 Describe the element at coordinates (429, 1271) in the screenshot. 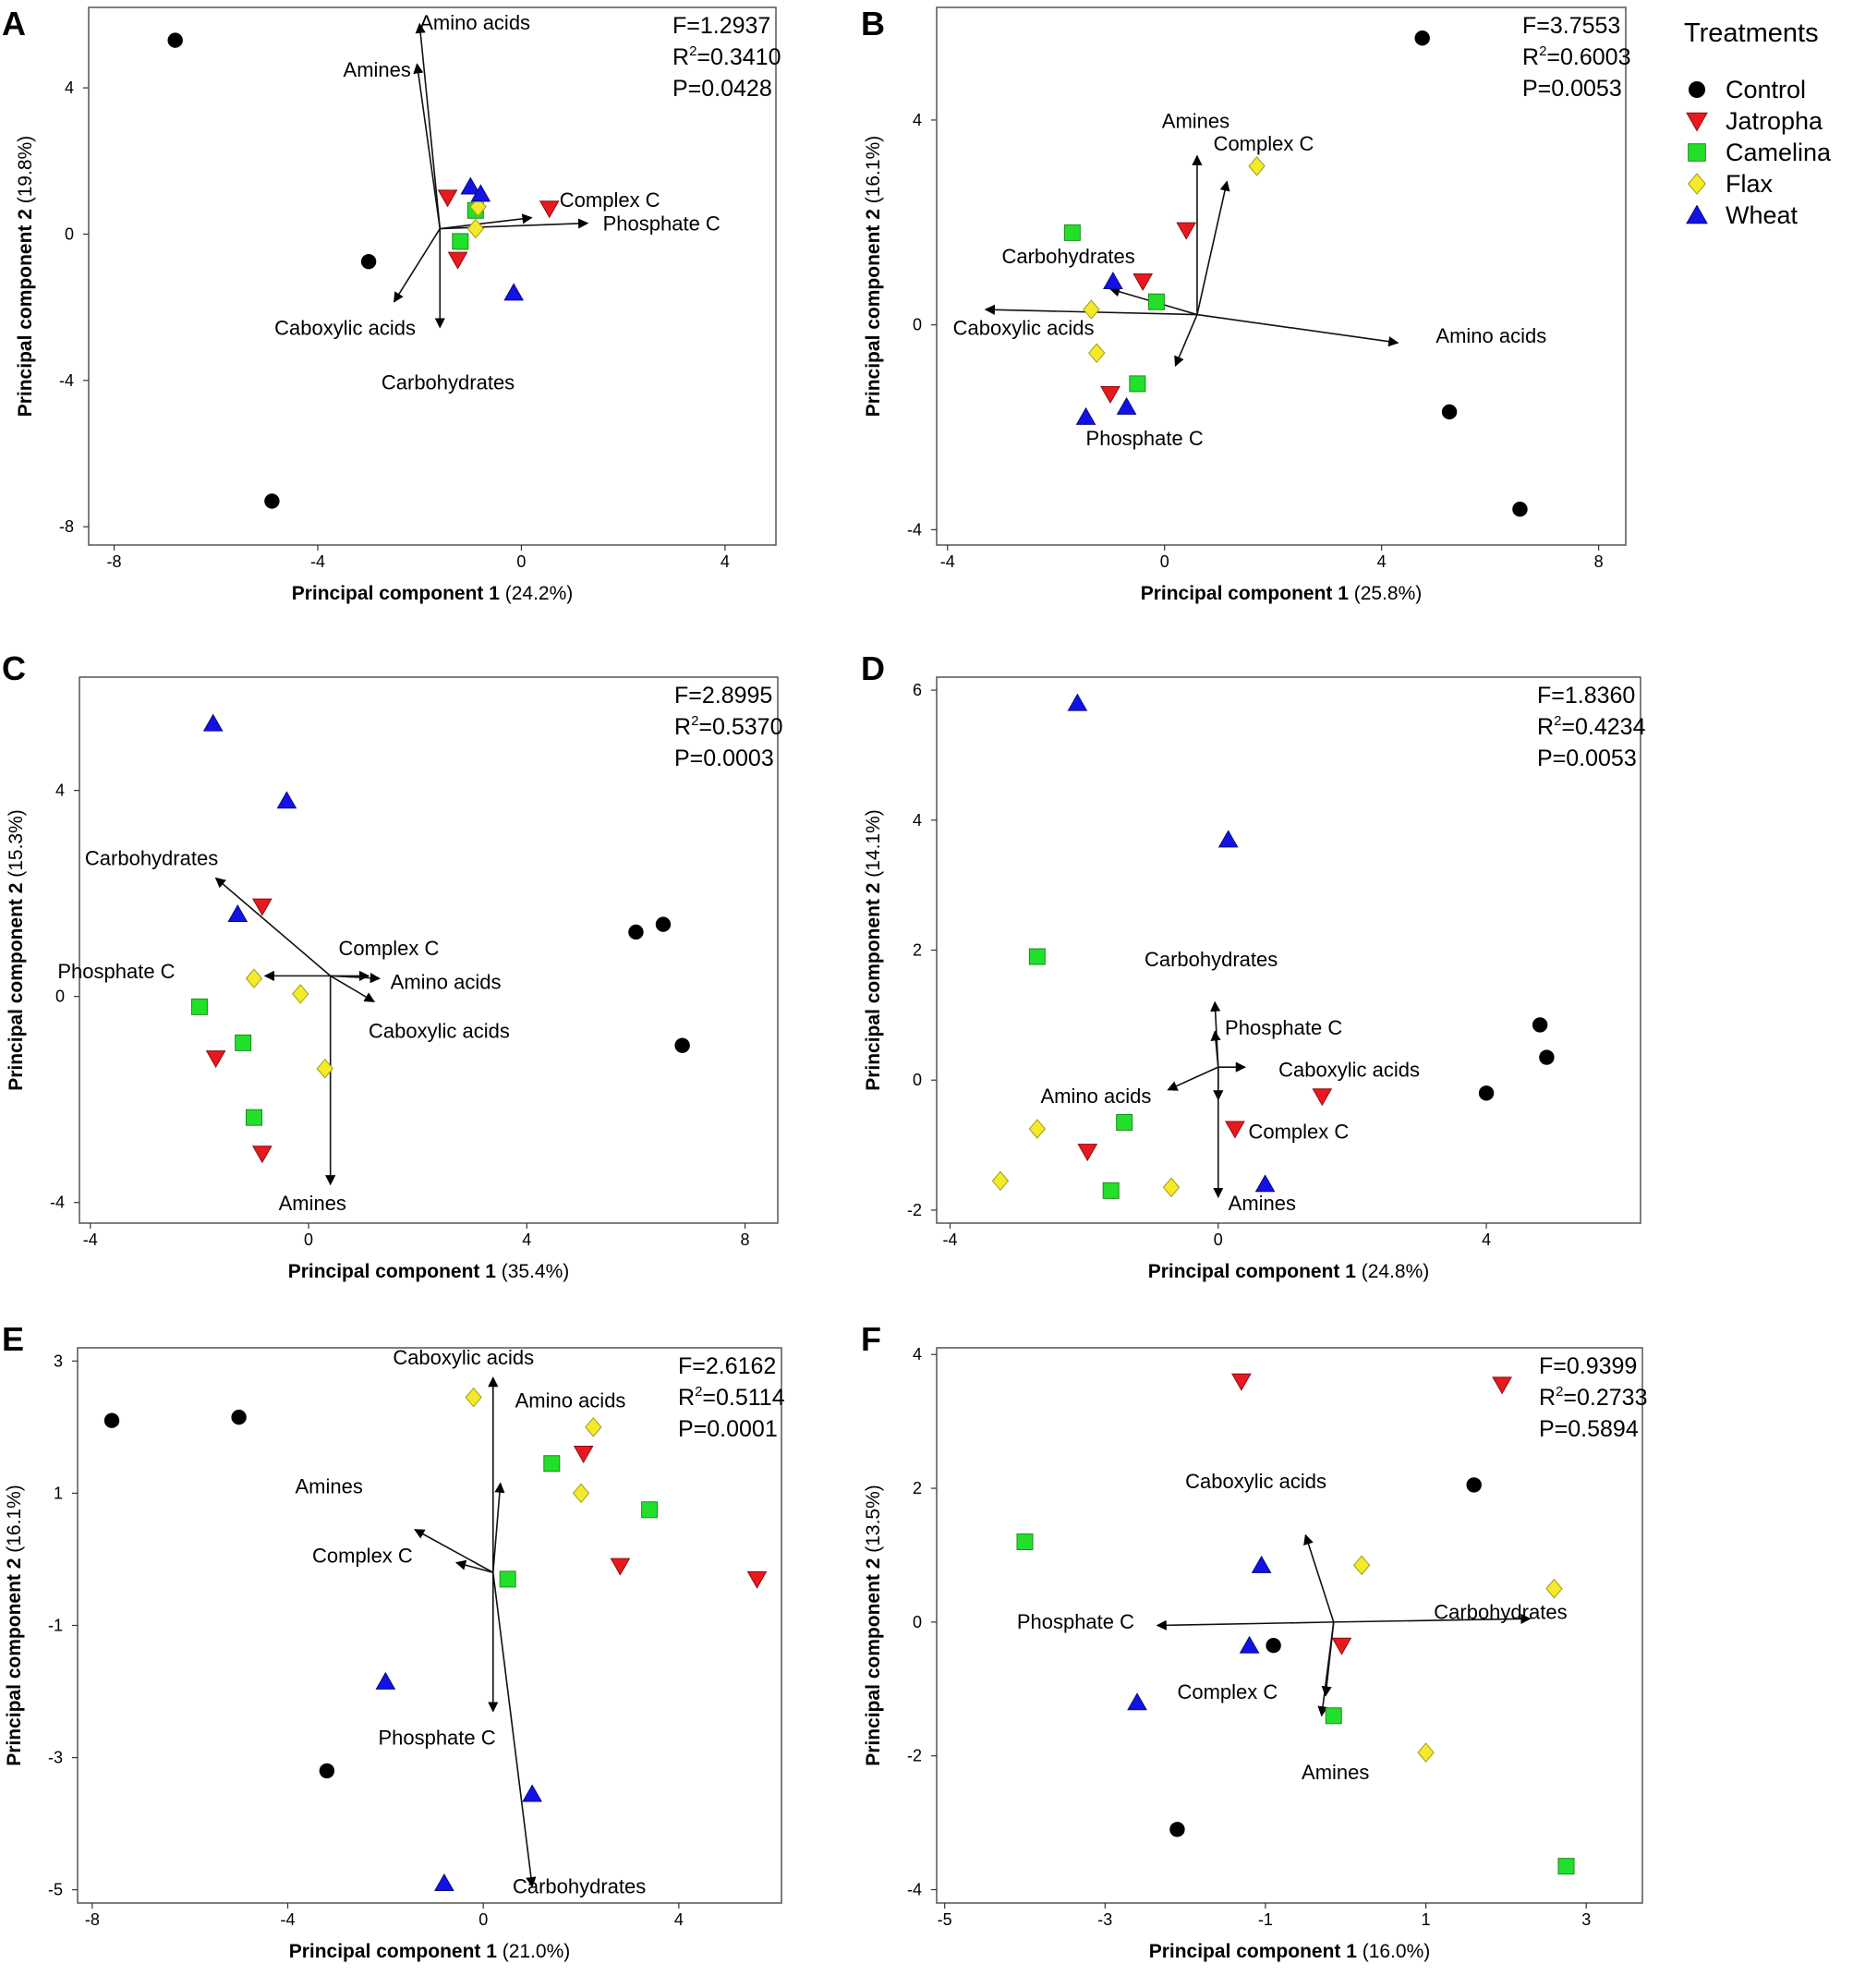

I see `x-axis-label: Principal component 1 (35.4%)` at that location.